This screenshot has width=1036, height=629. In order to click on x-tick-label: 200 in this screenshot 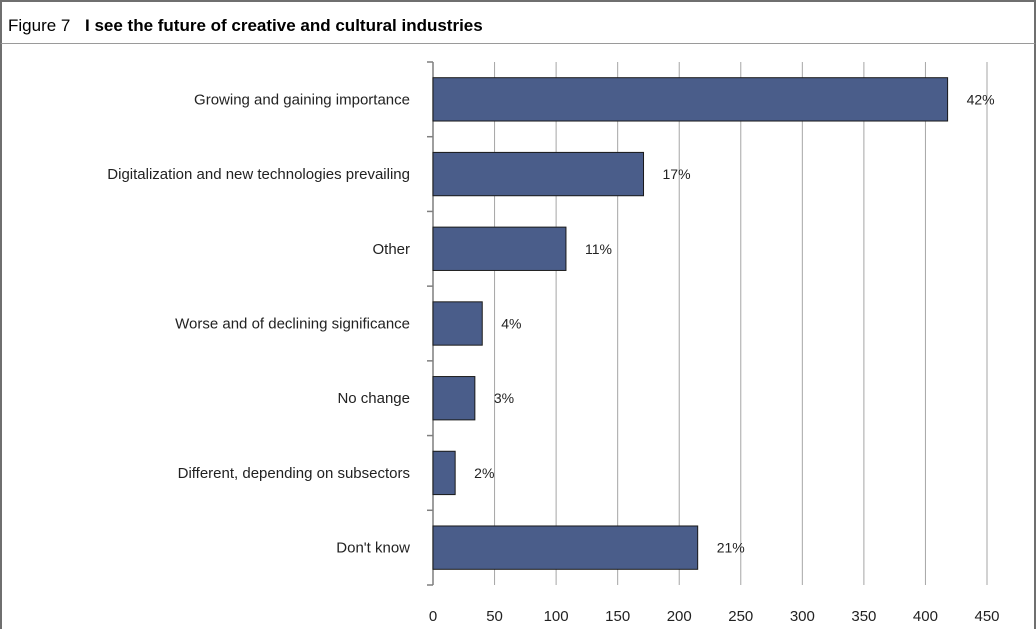, I will do `click(679, 616)`.